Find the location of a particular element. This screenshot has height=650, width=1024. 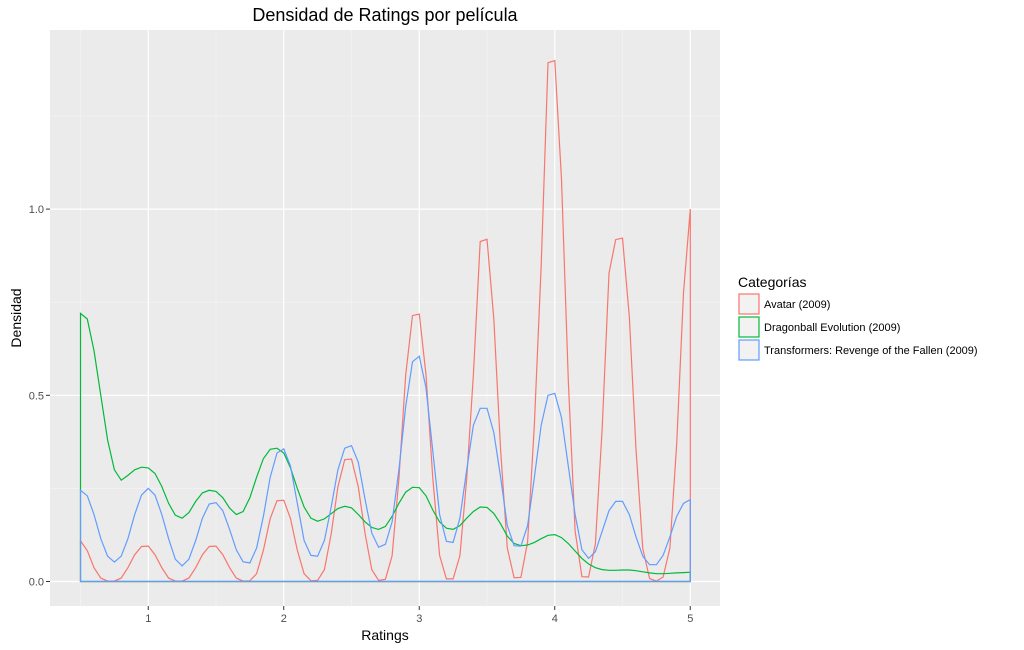

x-tick-label: 2 is located at coordinates (284, 619).